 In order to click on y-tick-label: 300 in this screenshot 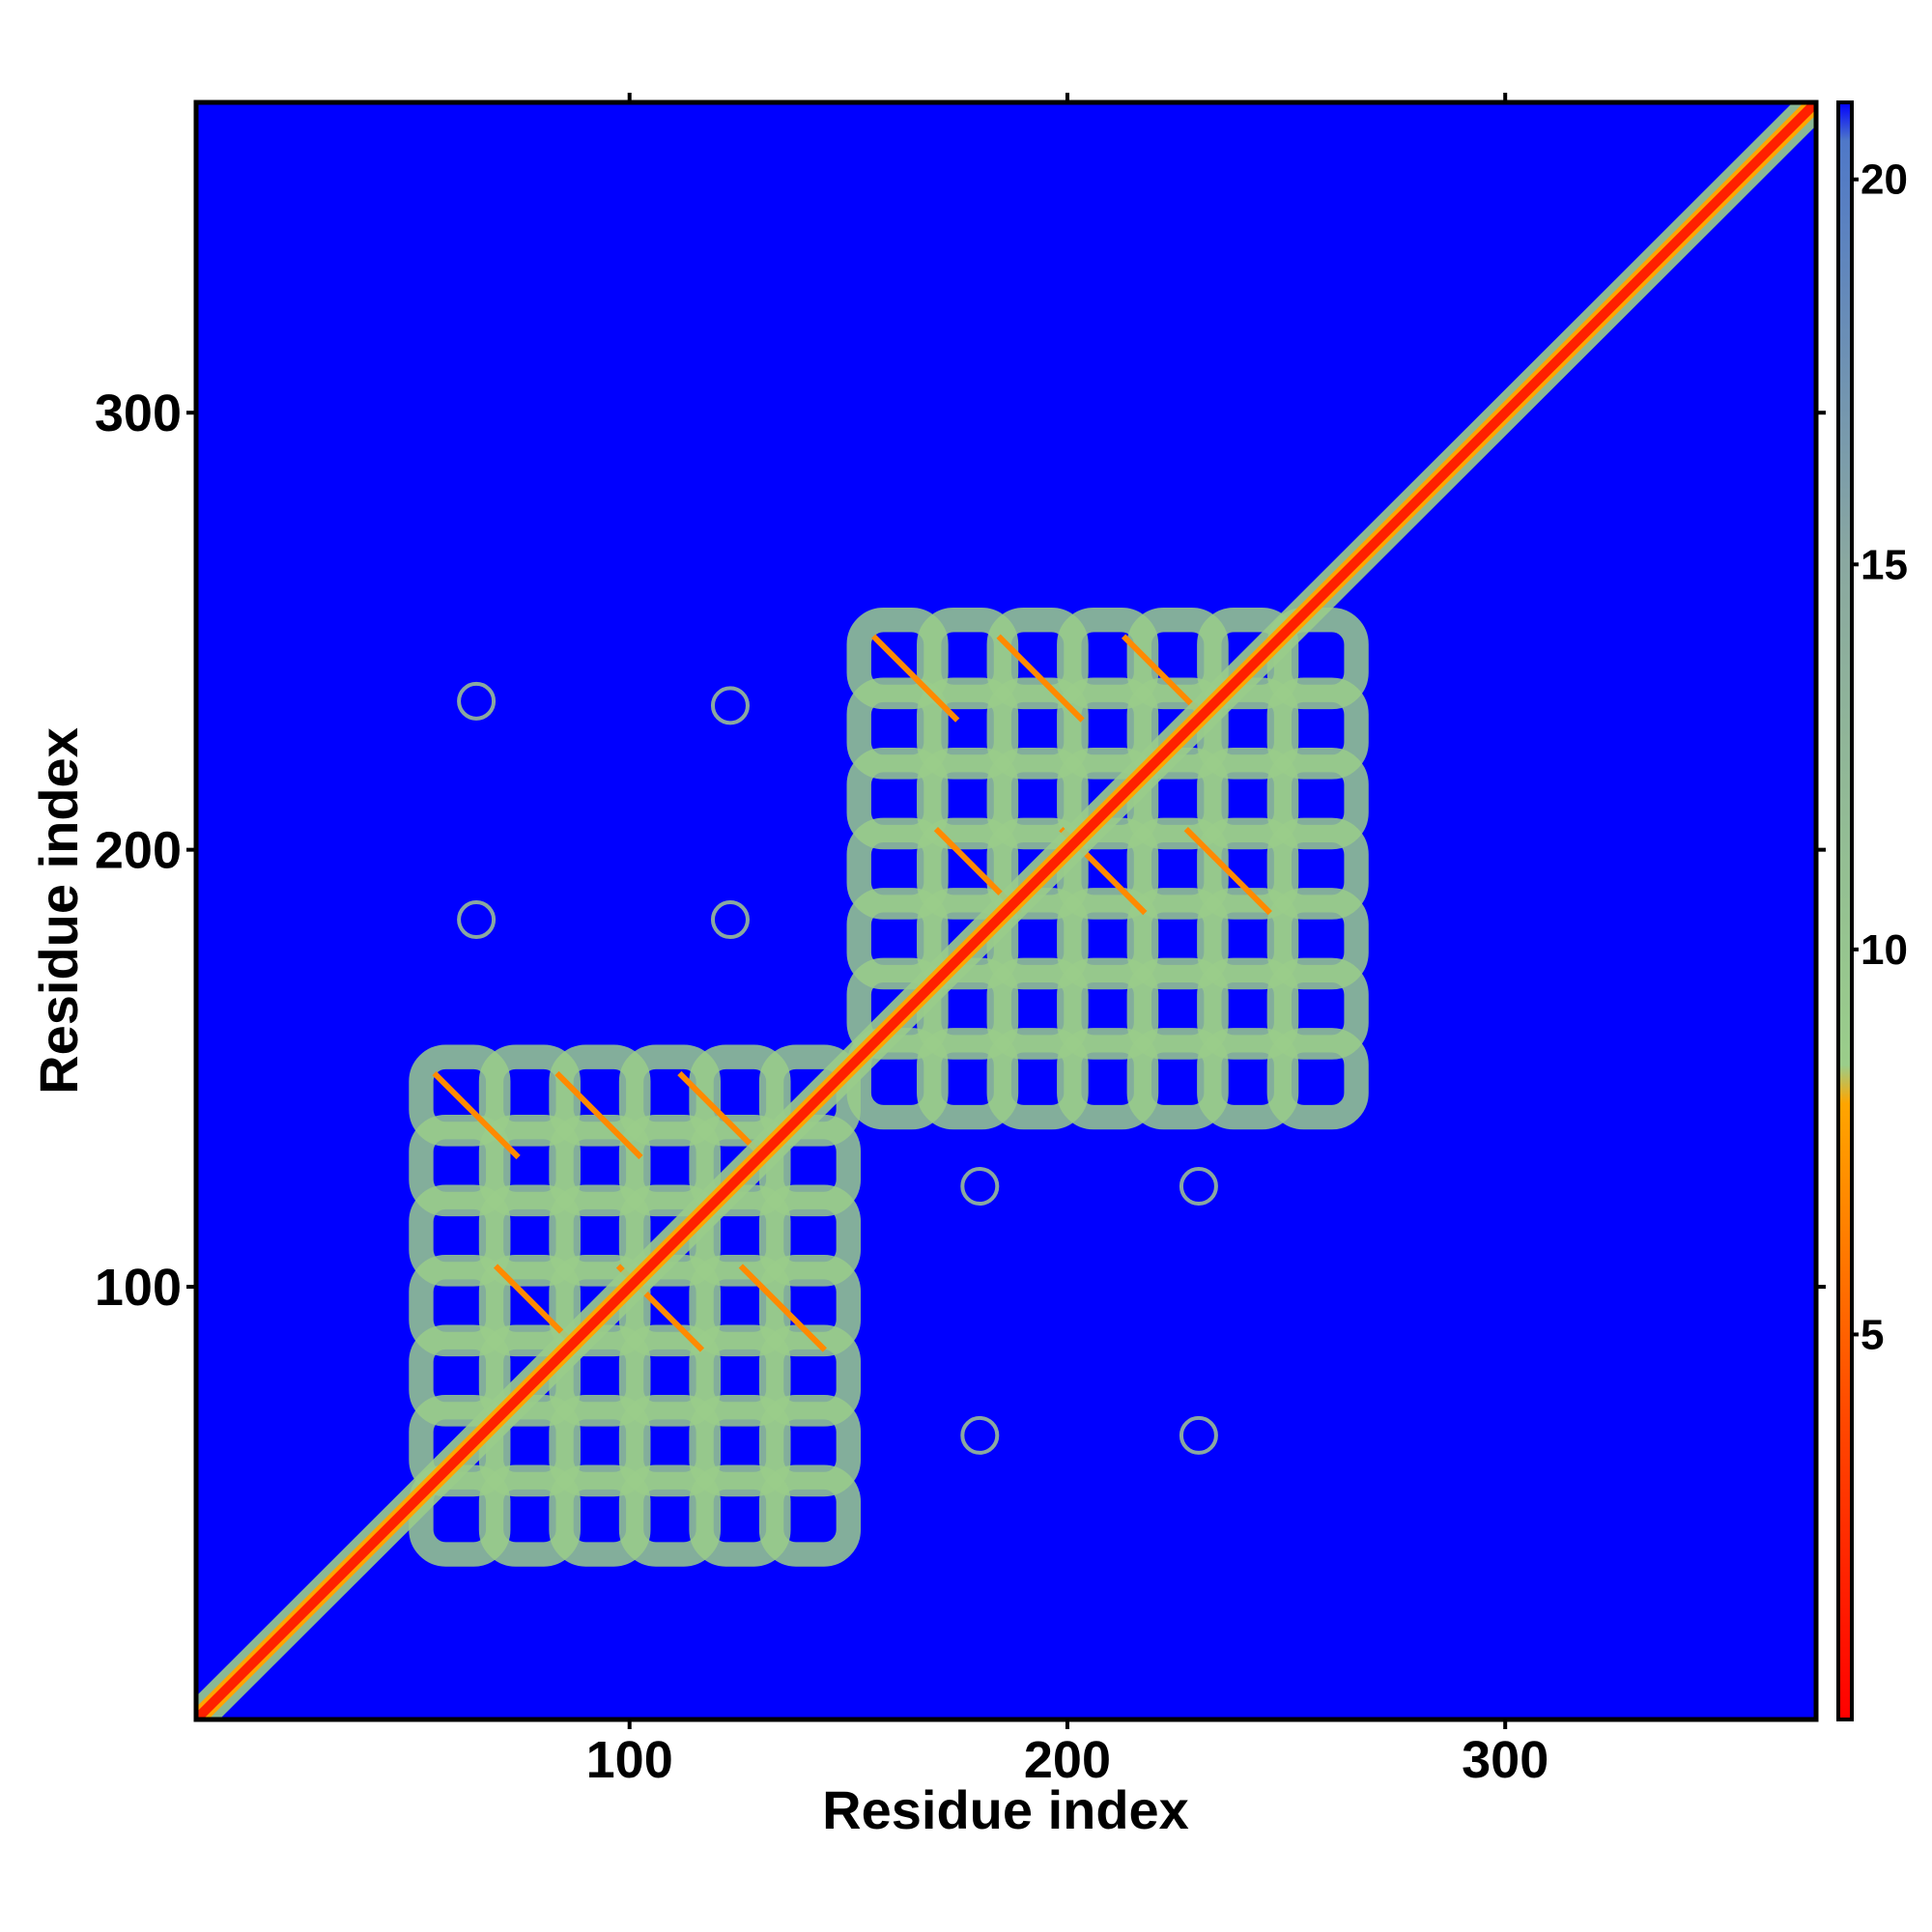, I will do `click(138, 413)`.